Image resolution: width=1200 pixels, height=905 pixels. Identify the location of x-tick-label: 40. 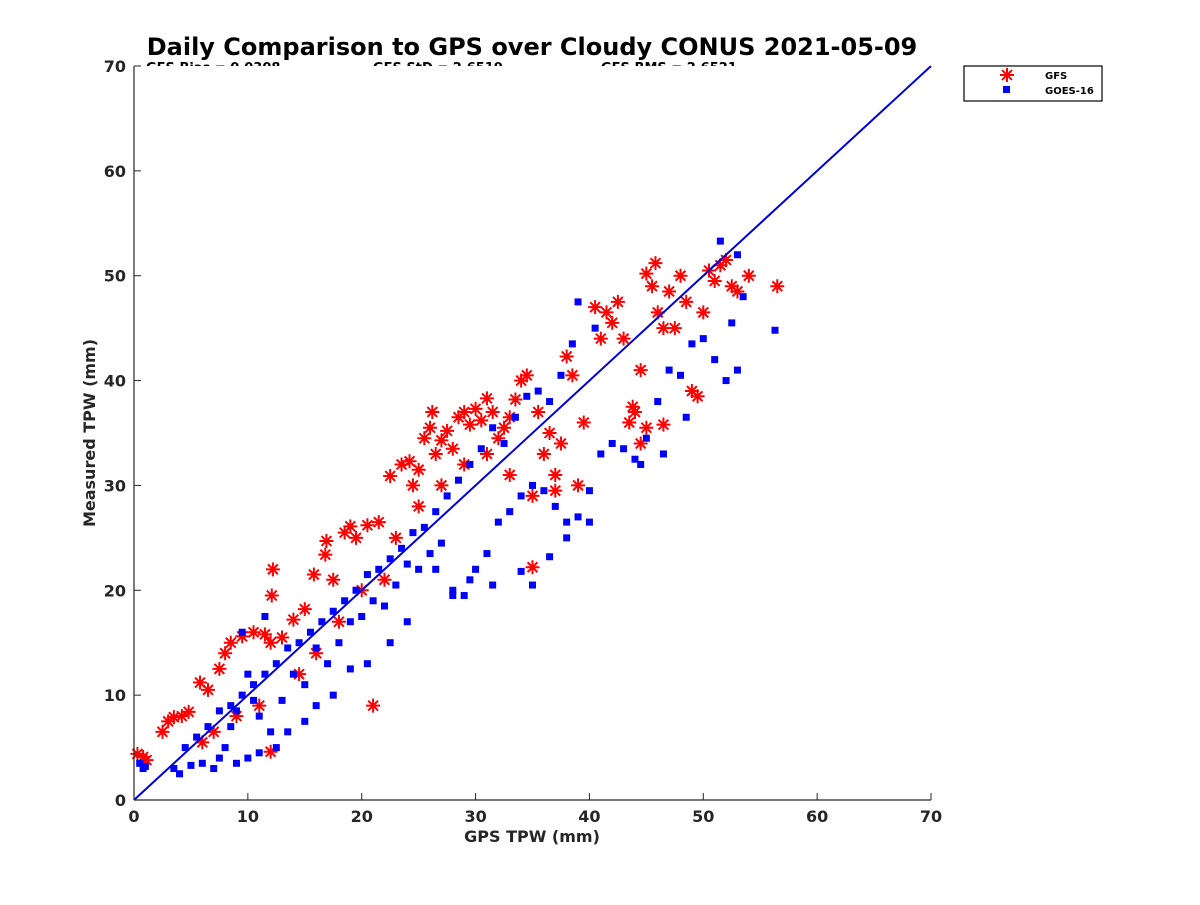
(589, 816).